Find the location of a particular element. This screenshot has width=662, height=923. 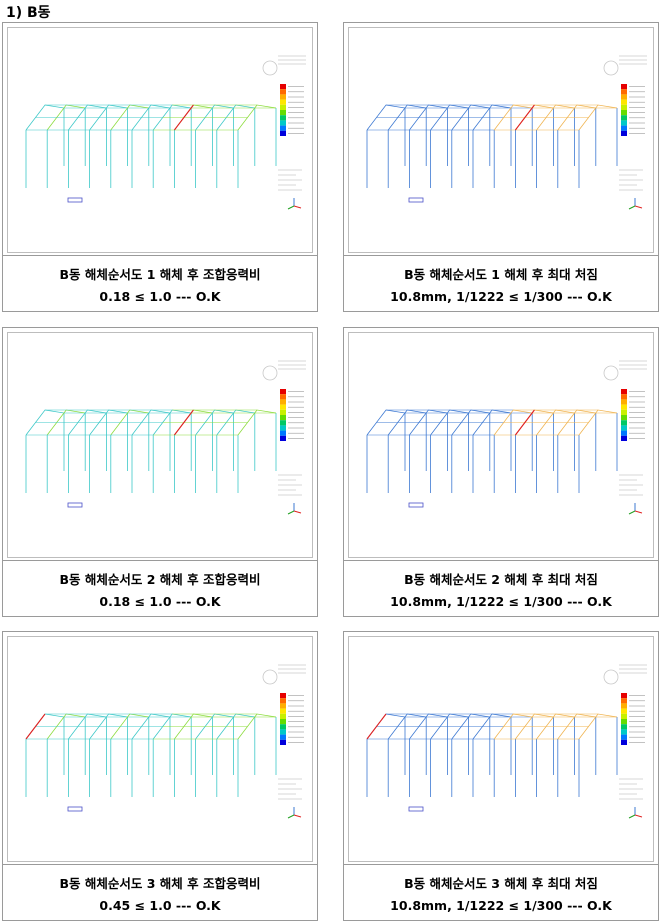

caption-box: B동 해체순서도 3 해체 후 조합응력비 0.45 ≤ 1.0 --- O.K is located at coordinates (160, 892).